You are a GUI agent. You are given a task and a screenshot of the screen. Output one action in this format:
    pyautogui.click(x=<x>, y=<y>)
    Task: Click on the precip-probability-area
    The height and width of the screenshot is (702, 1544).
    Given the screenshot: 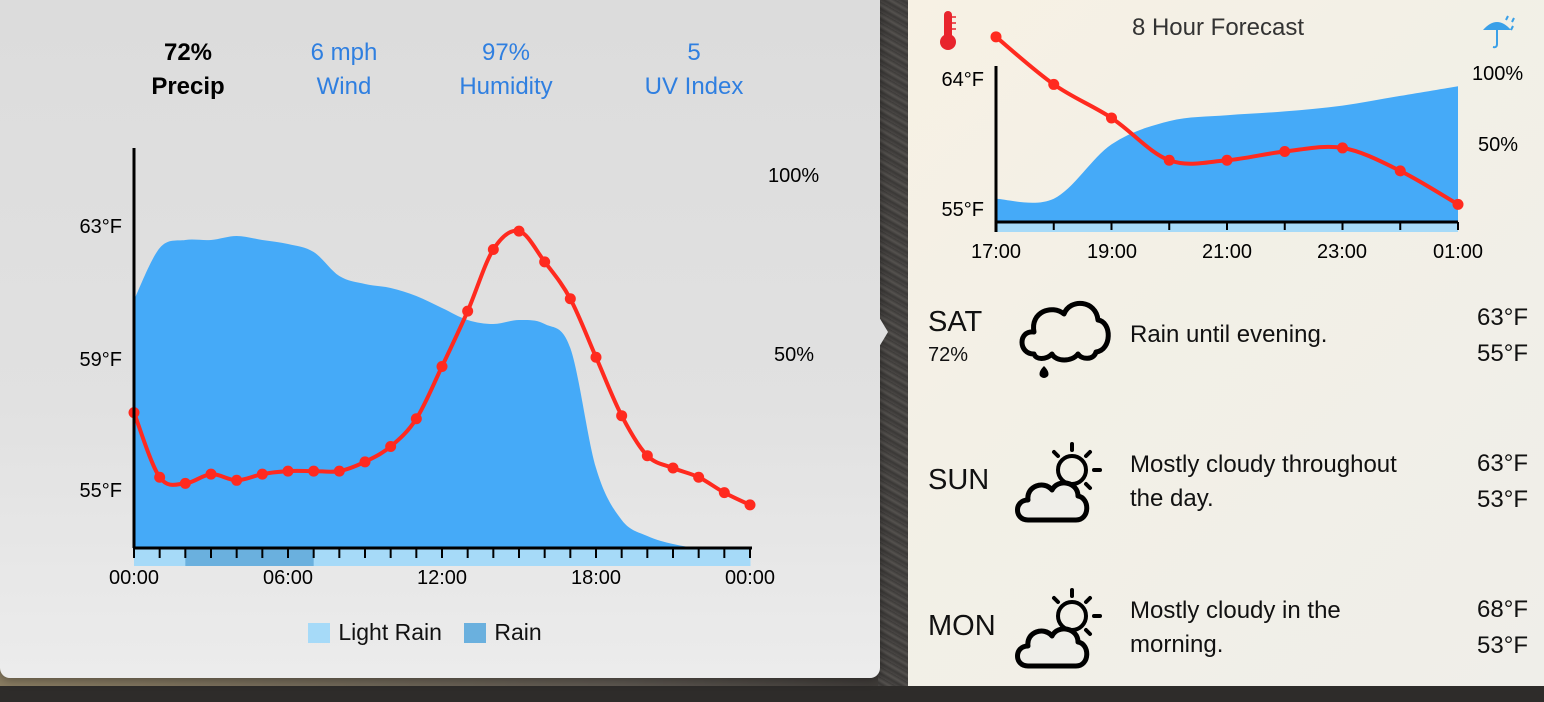 What is the action you would take?
    pyautogui.click(x=1227, y=154)
    